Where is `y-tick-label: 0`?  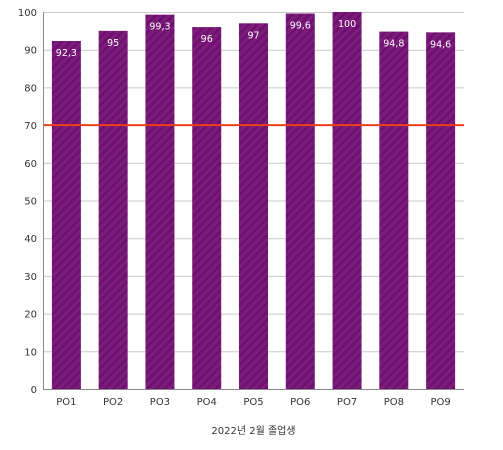 y-tick-label: 0 is located at coordinates (34, 390).